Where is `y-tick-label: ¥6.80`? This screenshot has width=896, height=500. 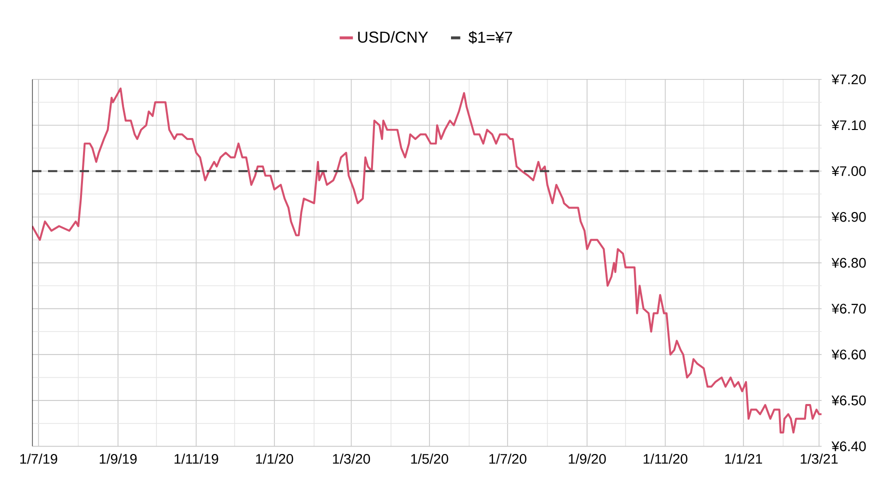 y-tick-label: ¥6.80 is located at coordinates (849, 263).